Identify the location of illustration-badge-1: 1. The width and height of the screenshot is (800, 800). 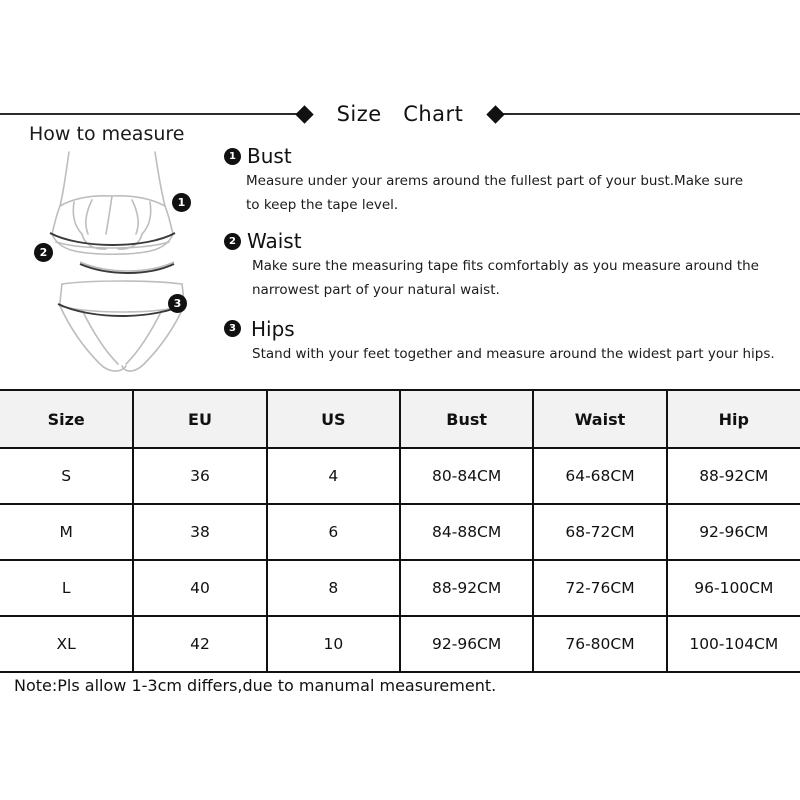
(181, 202).